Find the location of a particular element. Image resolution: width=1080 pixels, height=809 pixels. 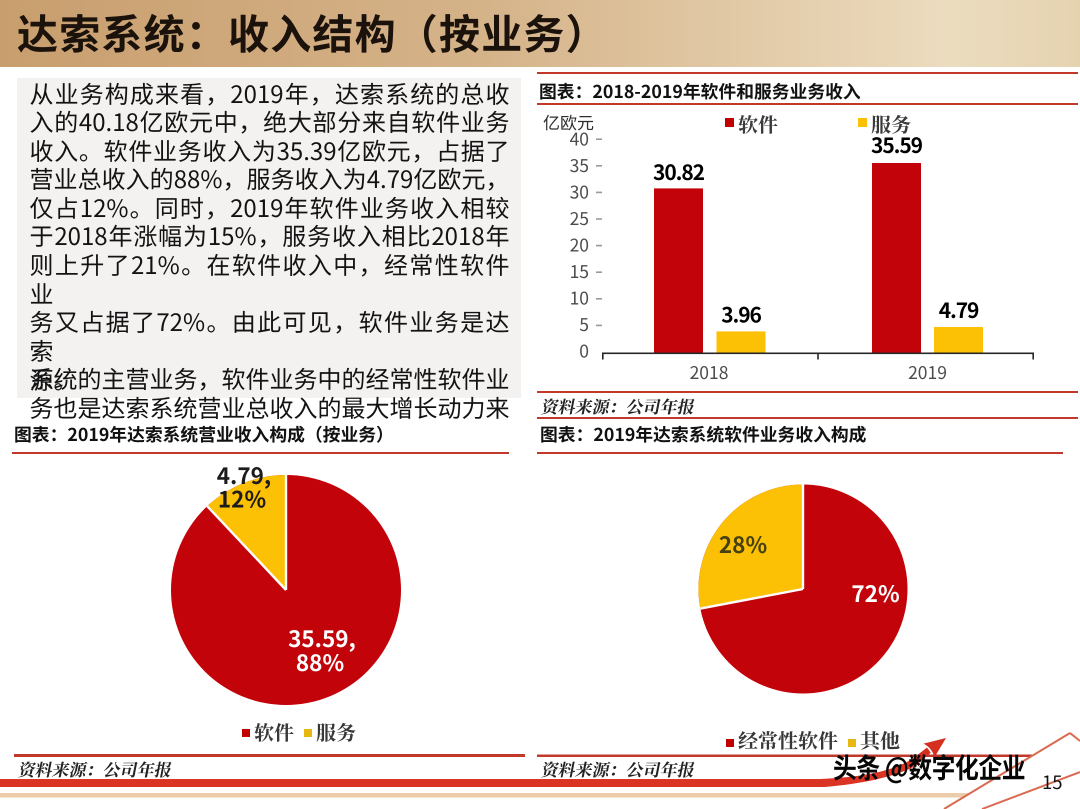

svg-text: 72% is located at coordinates (875, 593).